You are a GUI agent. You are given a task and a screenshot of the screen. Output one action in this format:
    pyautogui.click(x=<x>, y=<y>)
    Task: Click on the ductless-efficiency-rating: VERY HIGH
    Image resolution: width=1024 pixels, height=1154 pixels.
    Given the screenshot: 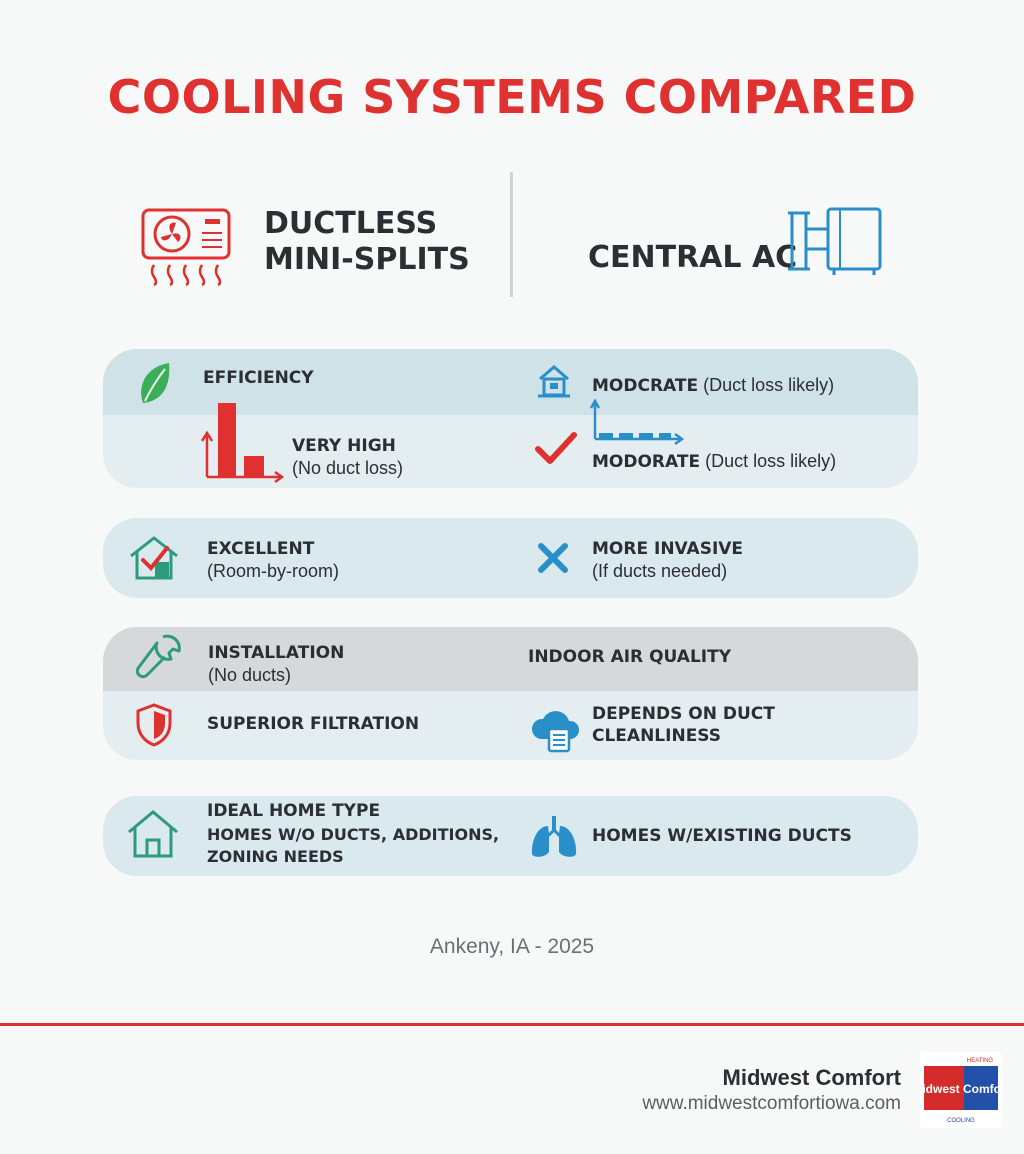 What is the action you would take?
    pyautogui.click(x=344, y=446)
    